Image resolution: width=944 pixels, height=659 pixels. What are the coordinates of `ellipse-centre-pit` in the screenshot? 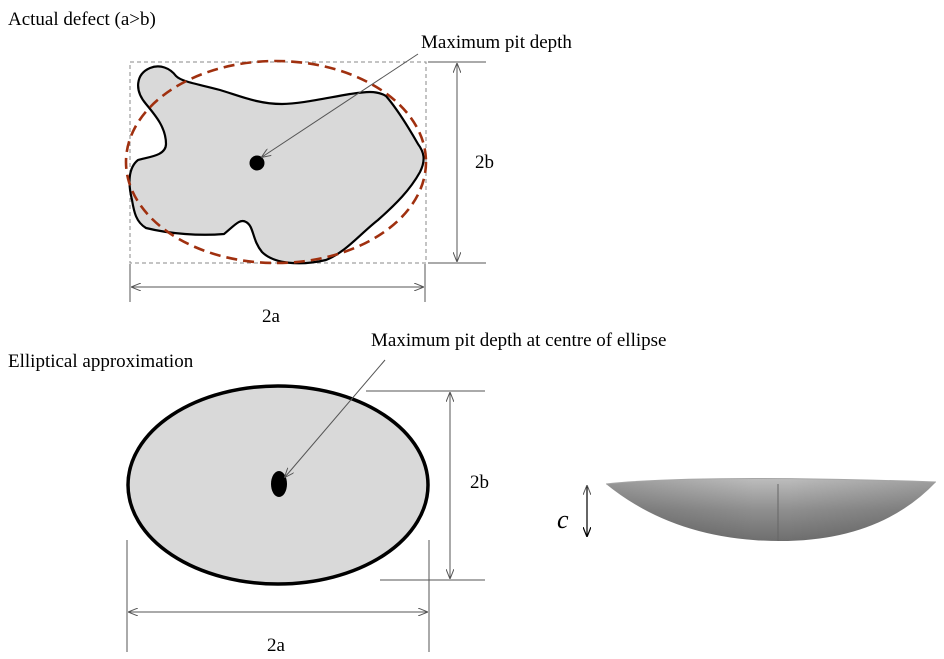 It's located at (279, 484).